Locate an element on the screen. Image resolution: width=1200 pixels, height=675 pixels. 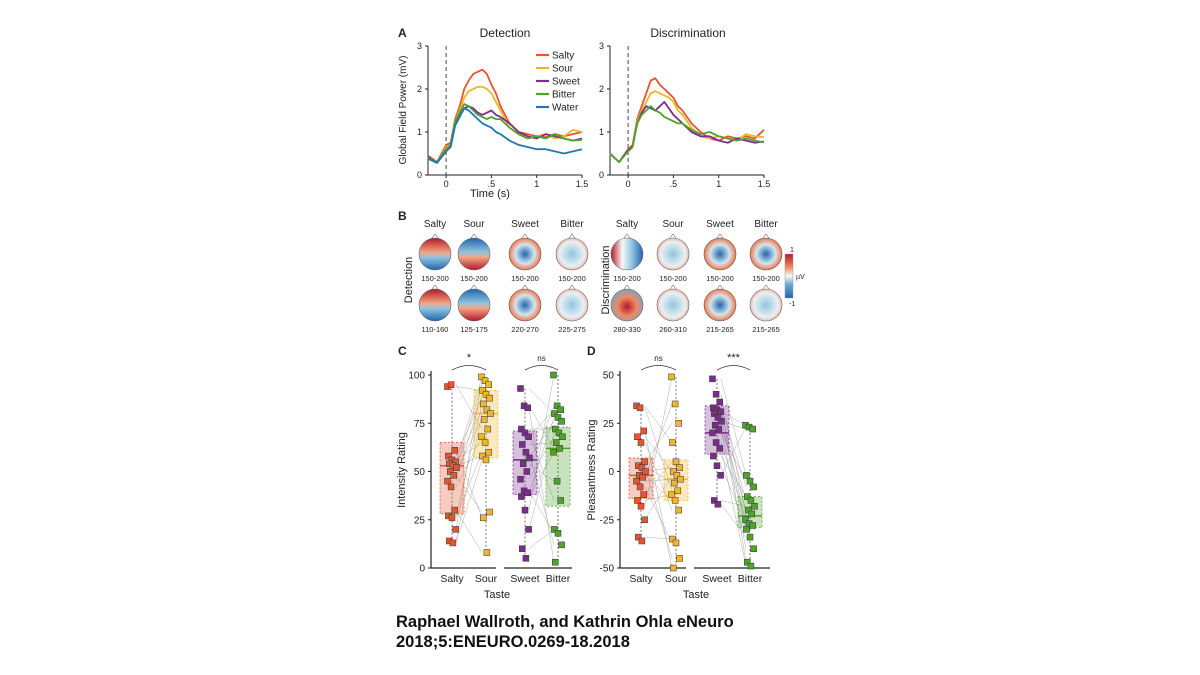
x-tick-label: 1.5 is located at coordinates (582, 184).